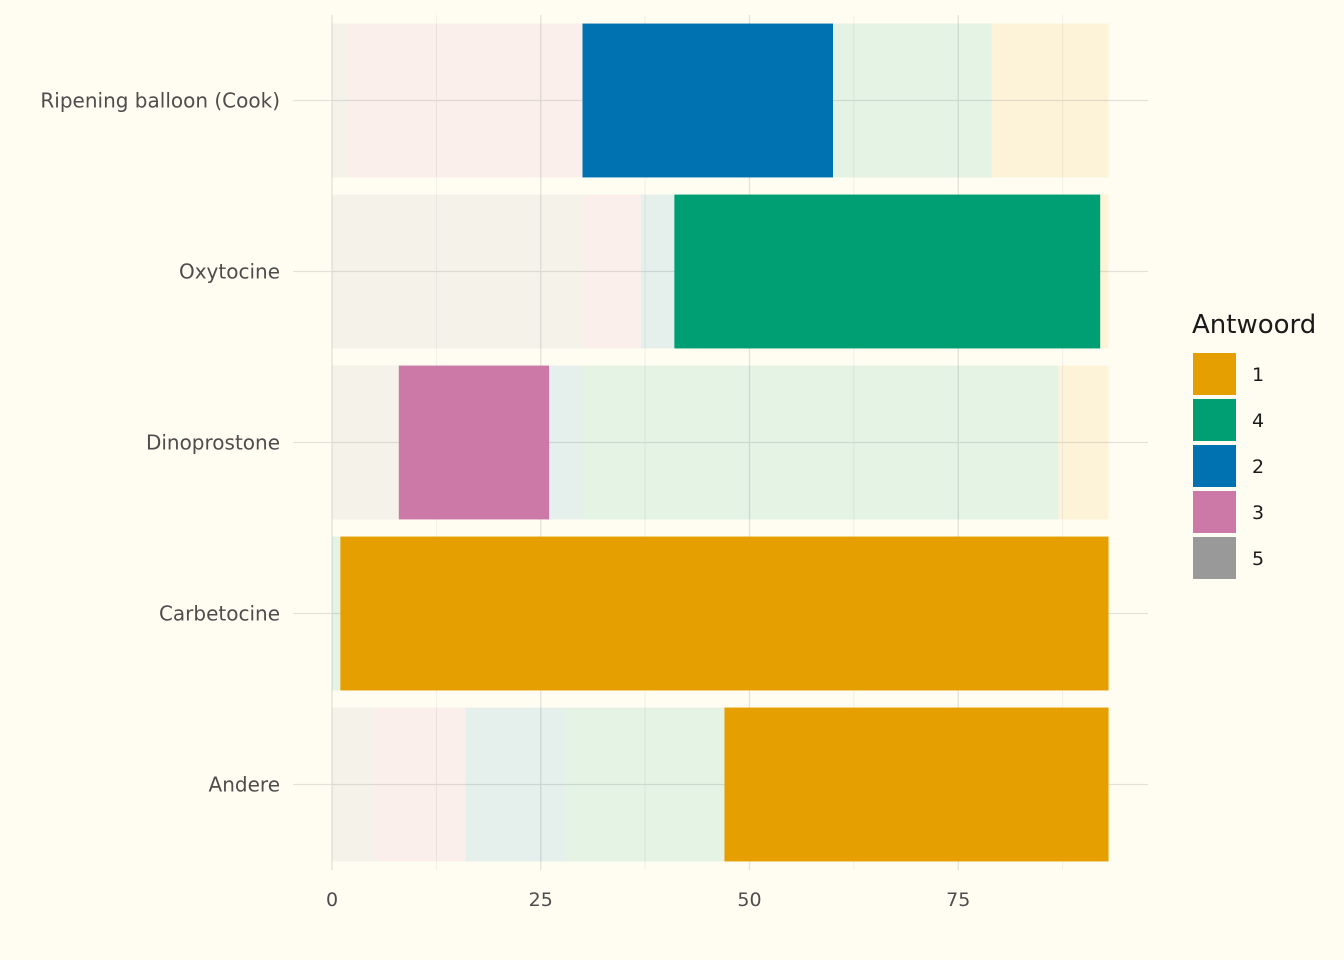  What do you see at coordinates (332, 900) in the screenshot?
I see `x-tick-label: 0` at bounding box center [332, 900].